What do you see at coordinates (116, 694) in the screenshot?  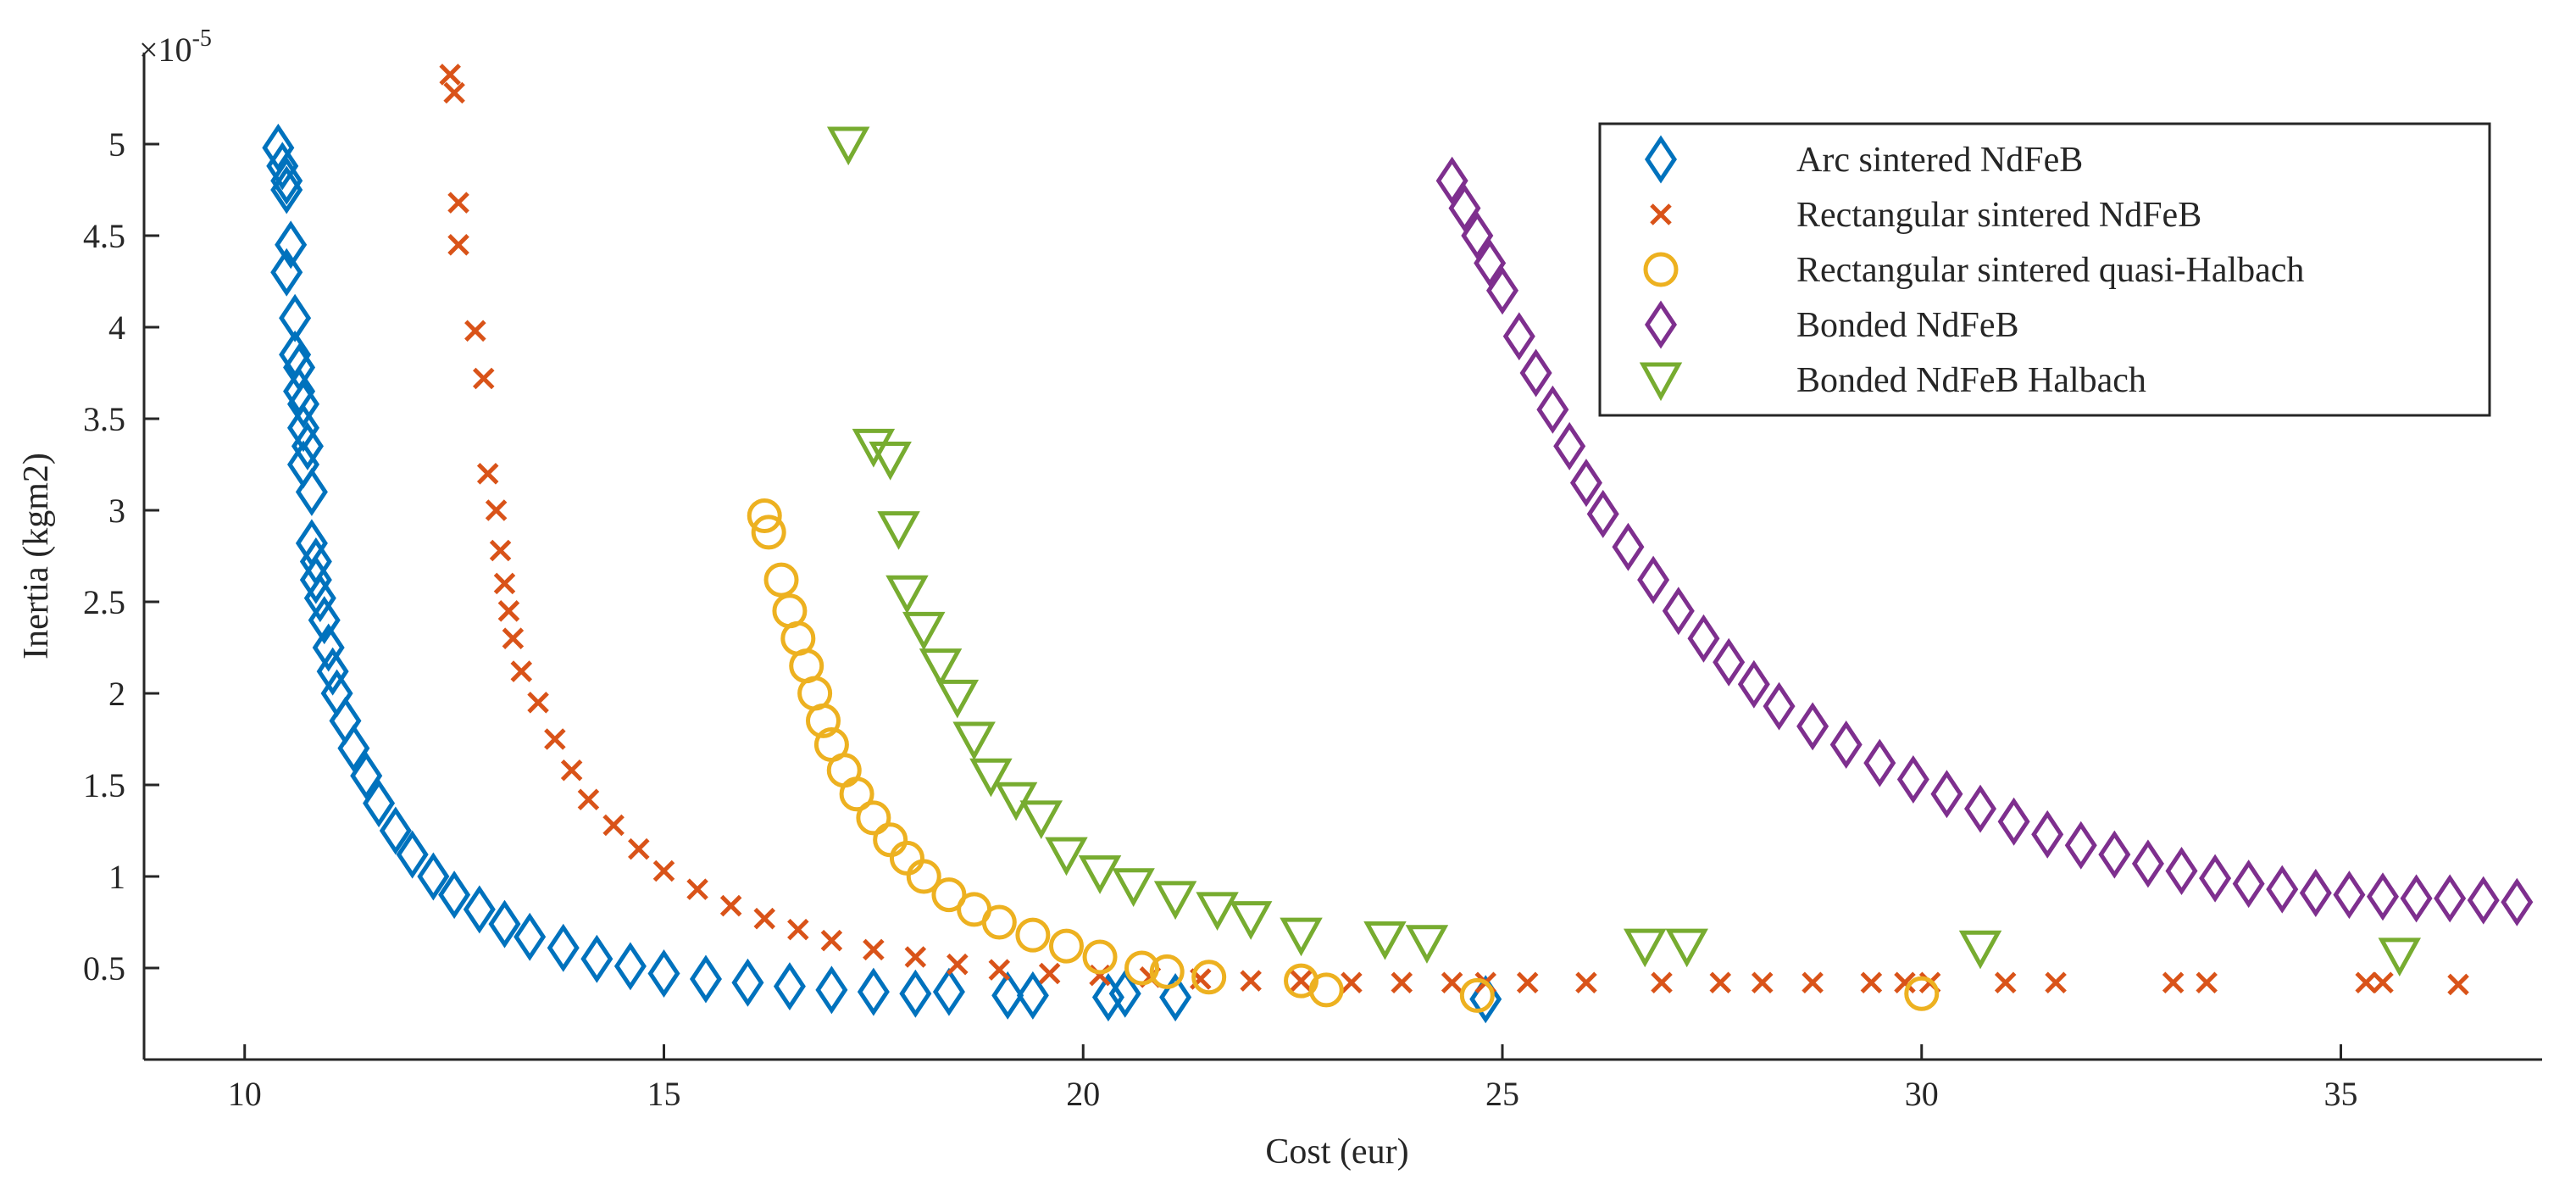 I see `y-tick-label: 2` at bounding box center [116, 694].